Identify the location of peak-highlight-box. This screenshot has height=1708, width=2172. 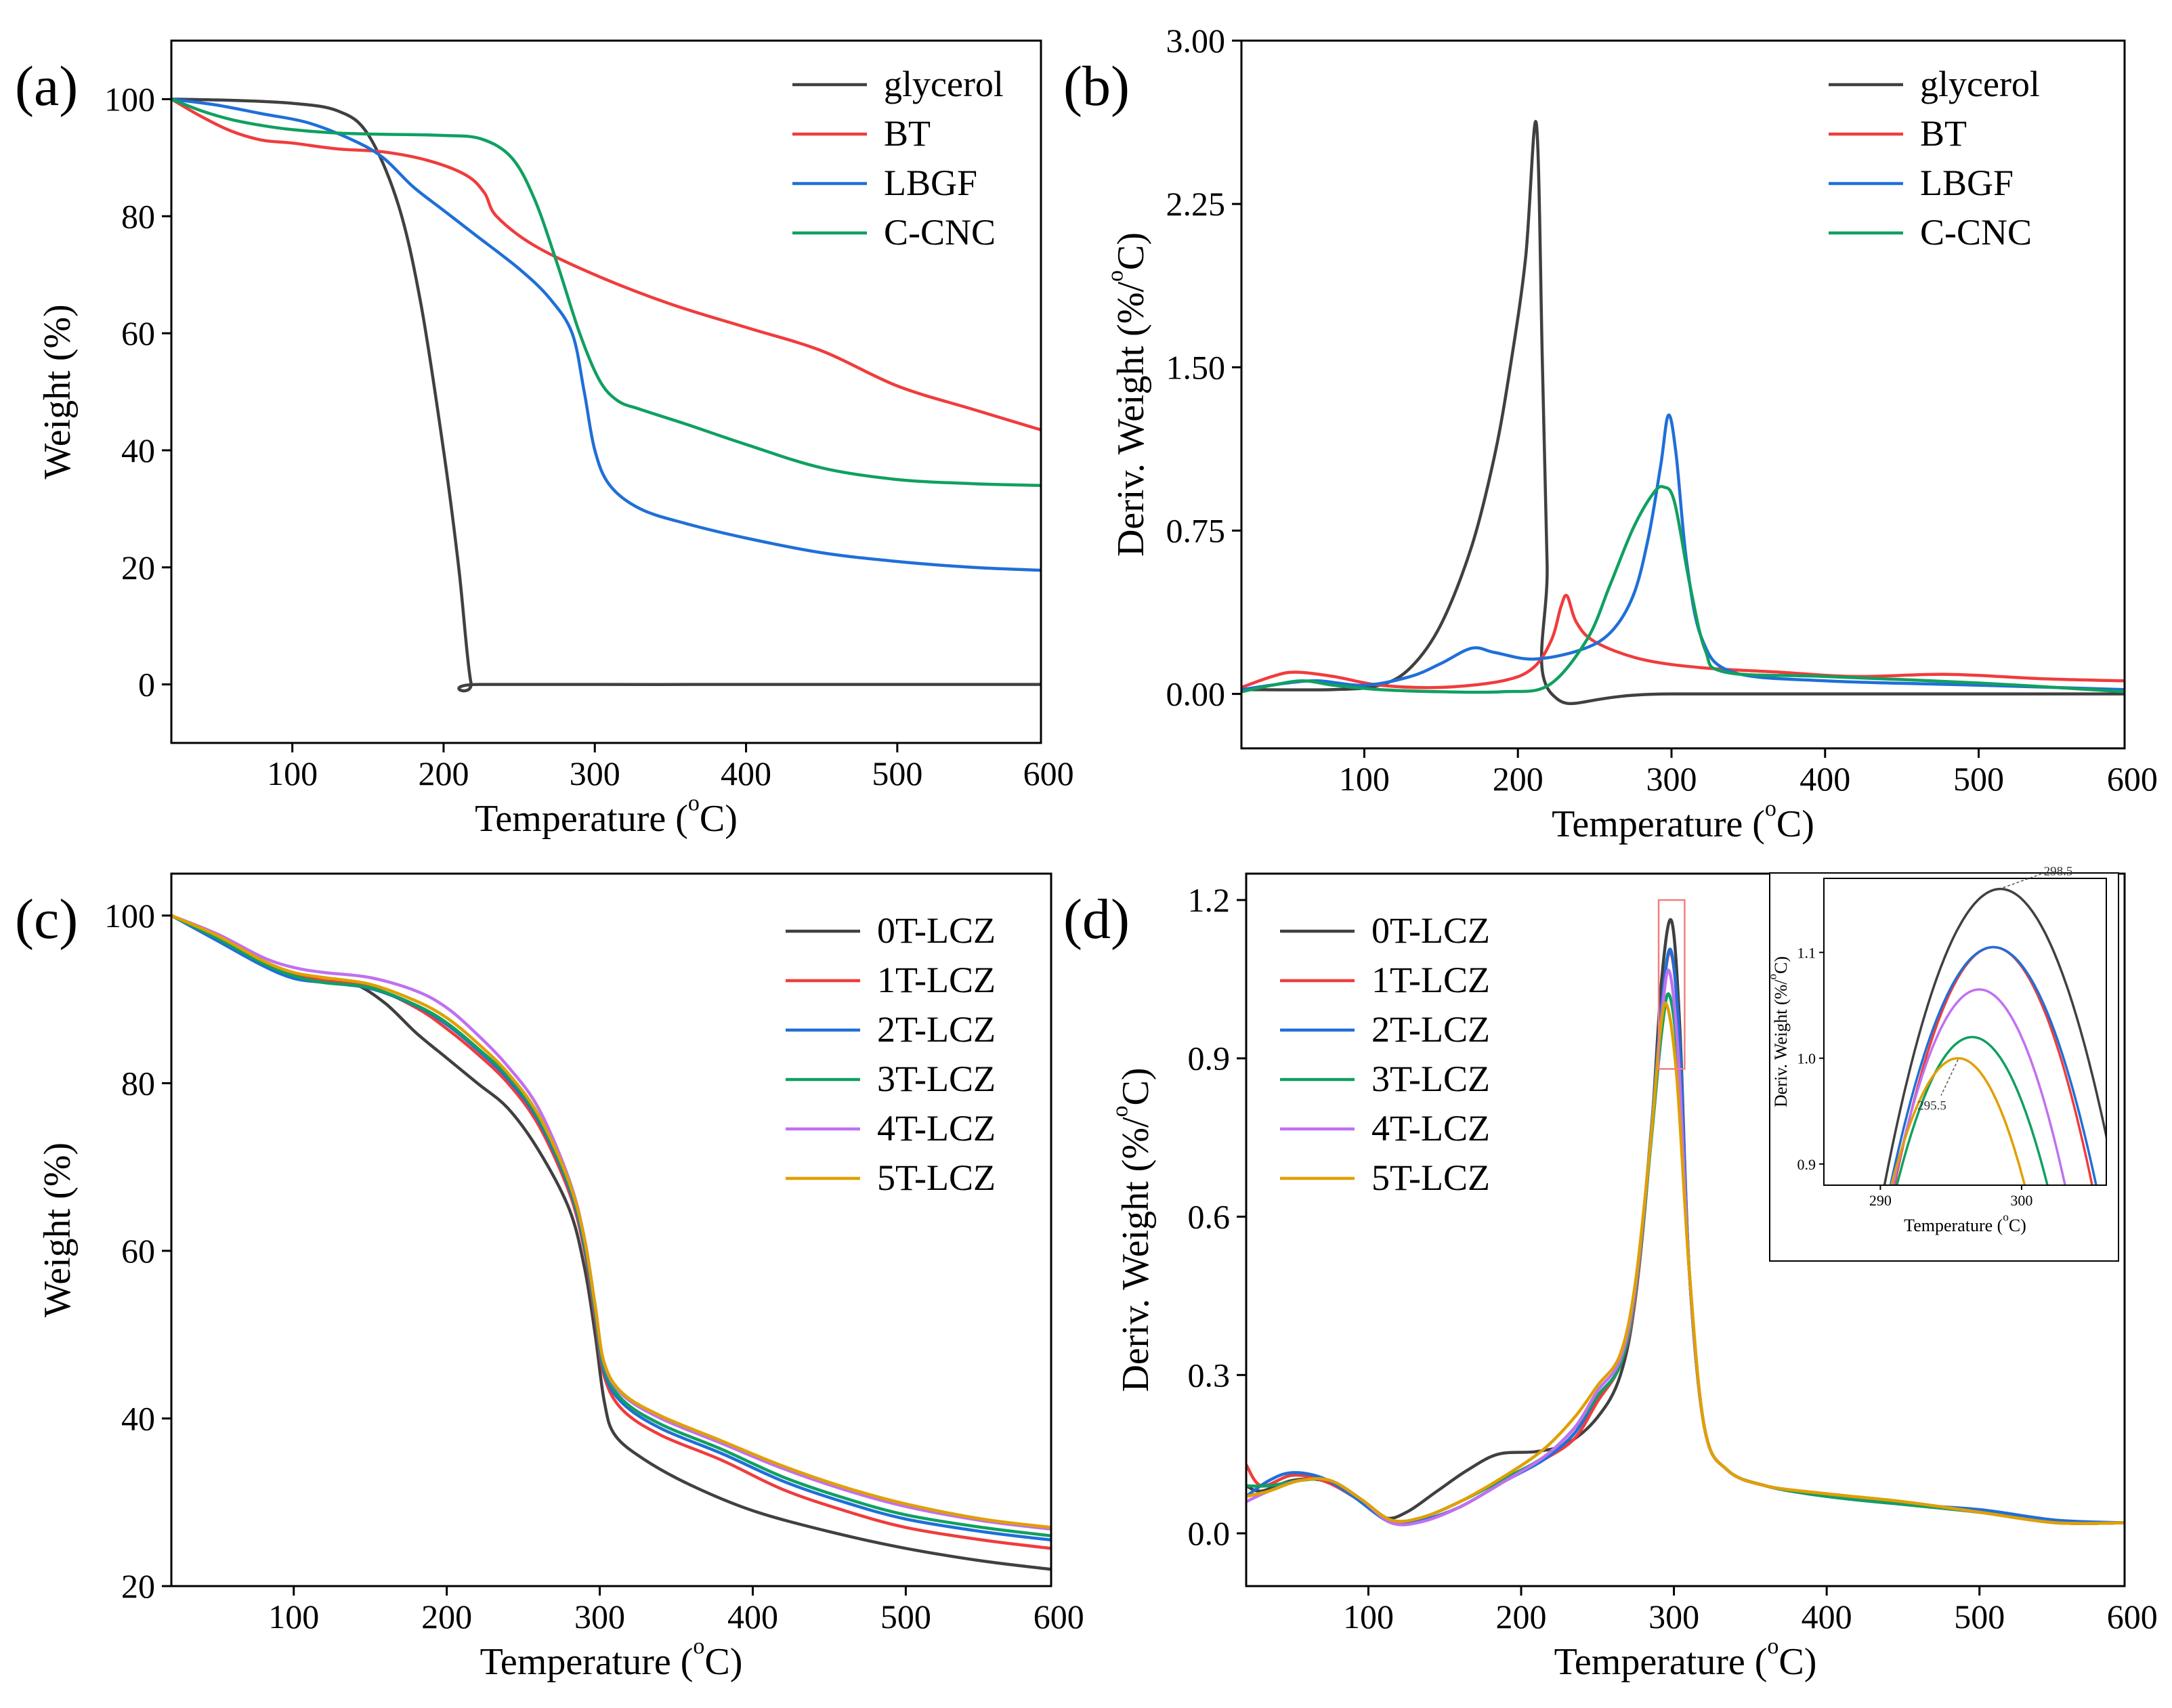
(1671, 985).